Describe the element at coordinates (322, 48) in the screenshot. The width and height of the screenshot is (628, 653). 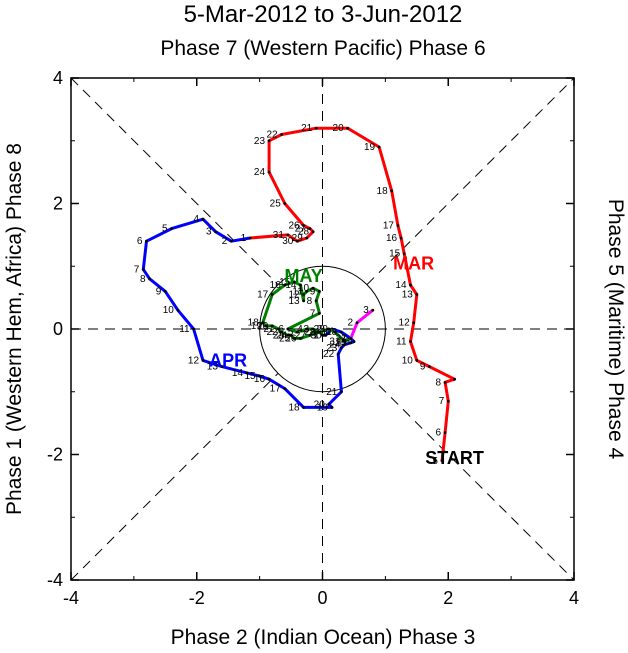
I see `chart-subtitle: Phase 7 (Western Pacific) Phase 6` at that location.